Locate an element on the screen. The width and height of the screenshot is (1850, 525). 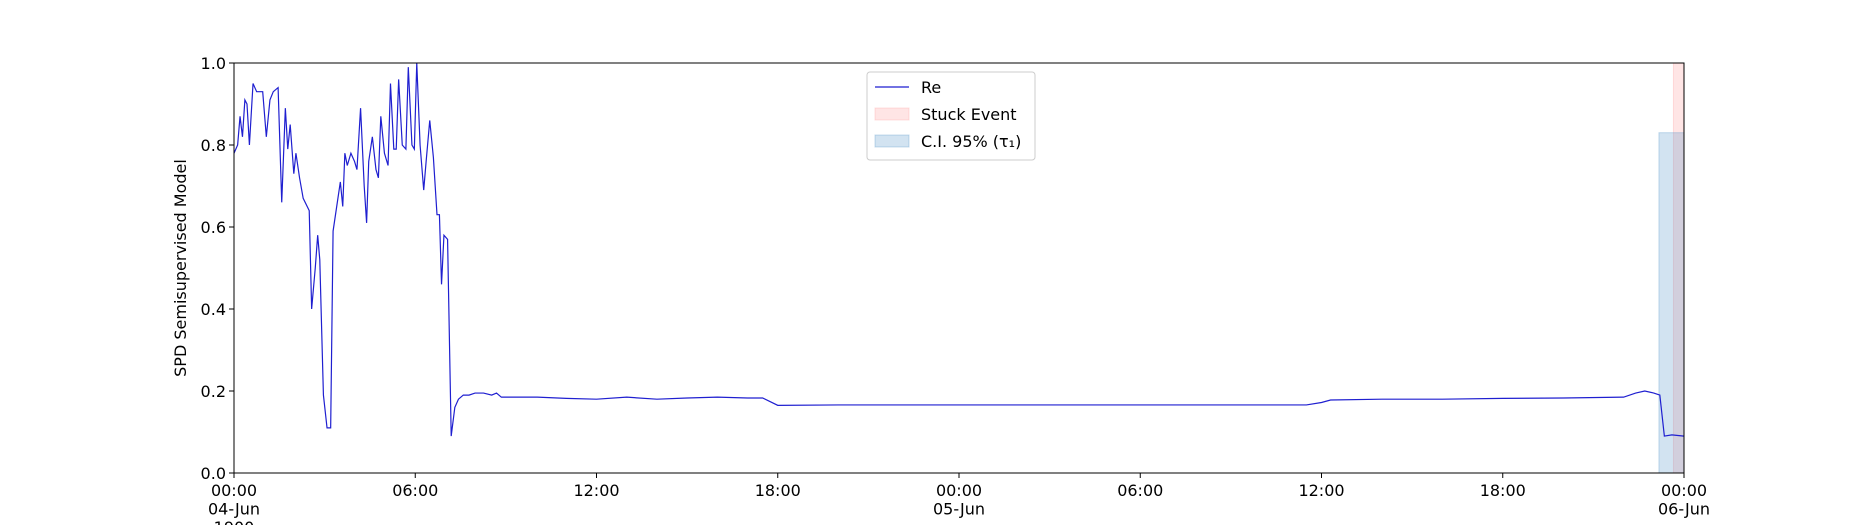
y-axis-label: SPD Semisupervised Model is located at coordinates (180, 268).